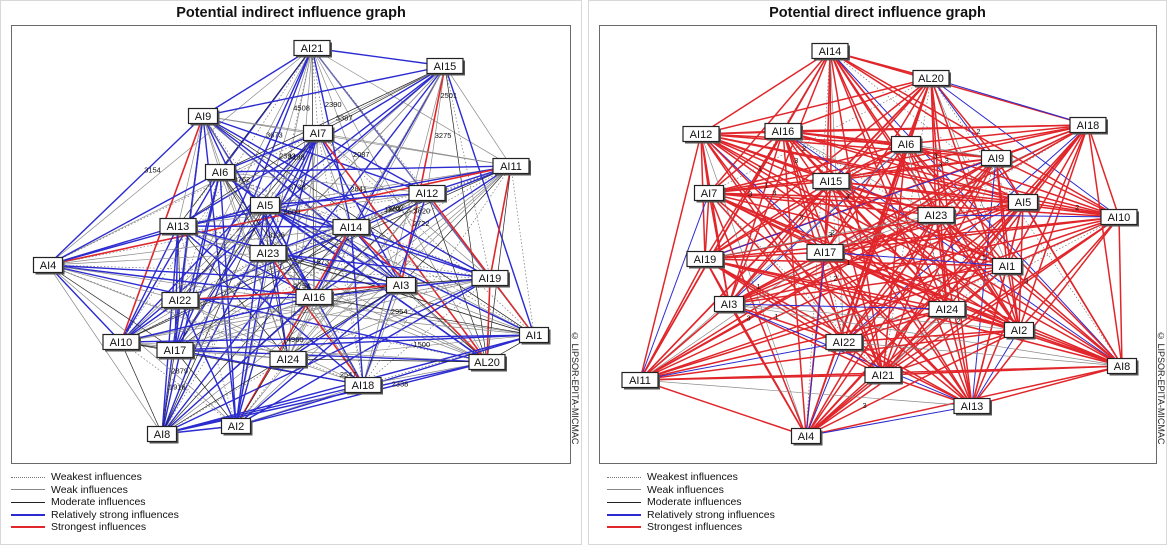  I want to click on node-label: AI10, so click(1119, 218).